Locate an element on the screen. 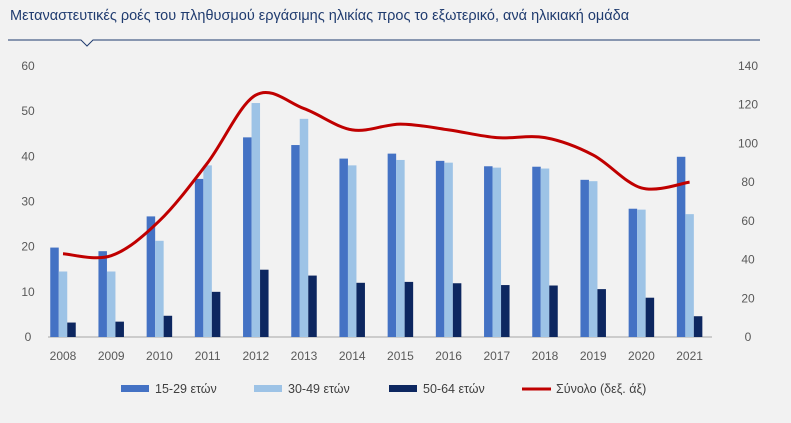 The width and height of the screenshot is (791, 423). x-tick-label: 2020 is located at coordinates (641, 356).